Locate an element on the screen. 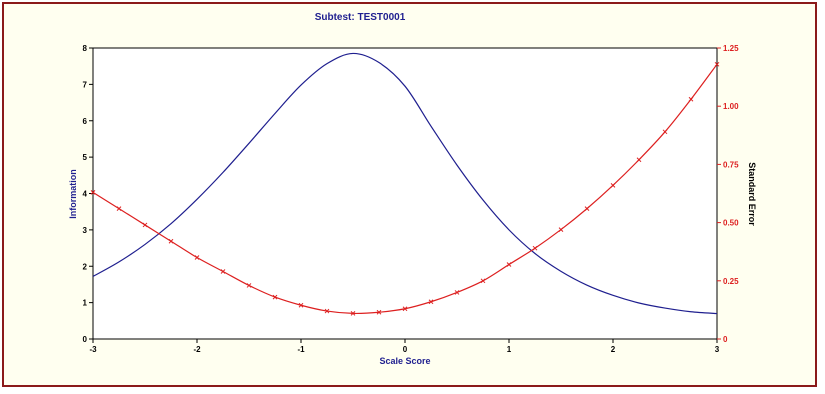 The height and width of the screenshot is (394, 825). x-tick-label: 3 is located at coordinates (717, 349).